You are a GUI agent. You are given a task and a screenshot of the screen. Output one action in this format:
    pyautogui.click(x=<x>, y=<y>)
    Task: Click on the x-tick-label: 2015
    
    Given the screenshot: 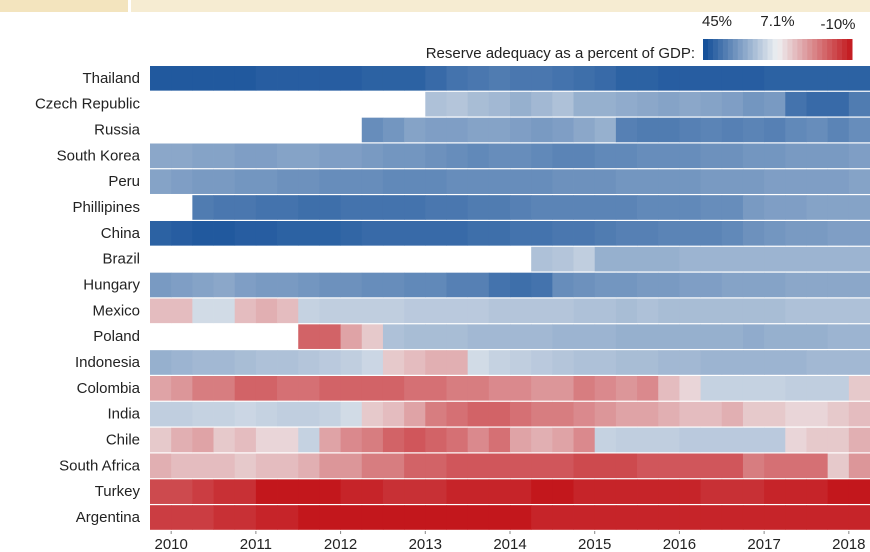 What is the action you would take?
    pyautogui.click(x=594, y=544)
    